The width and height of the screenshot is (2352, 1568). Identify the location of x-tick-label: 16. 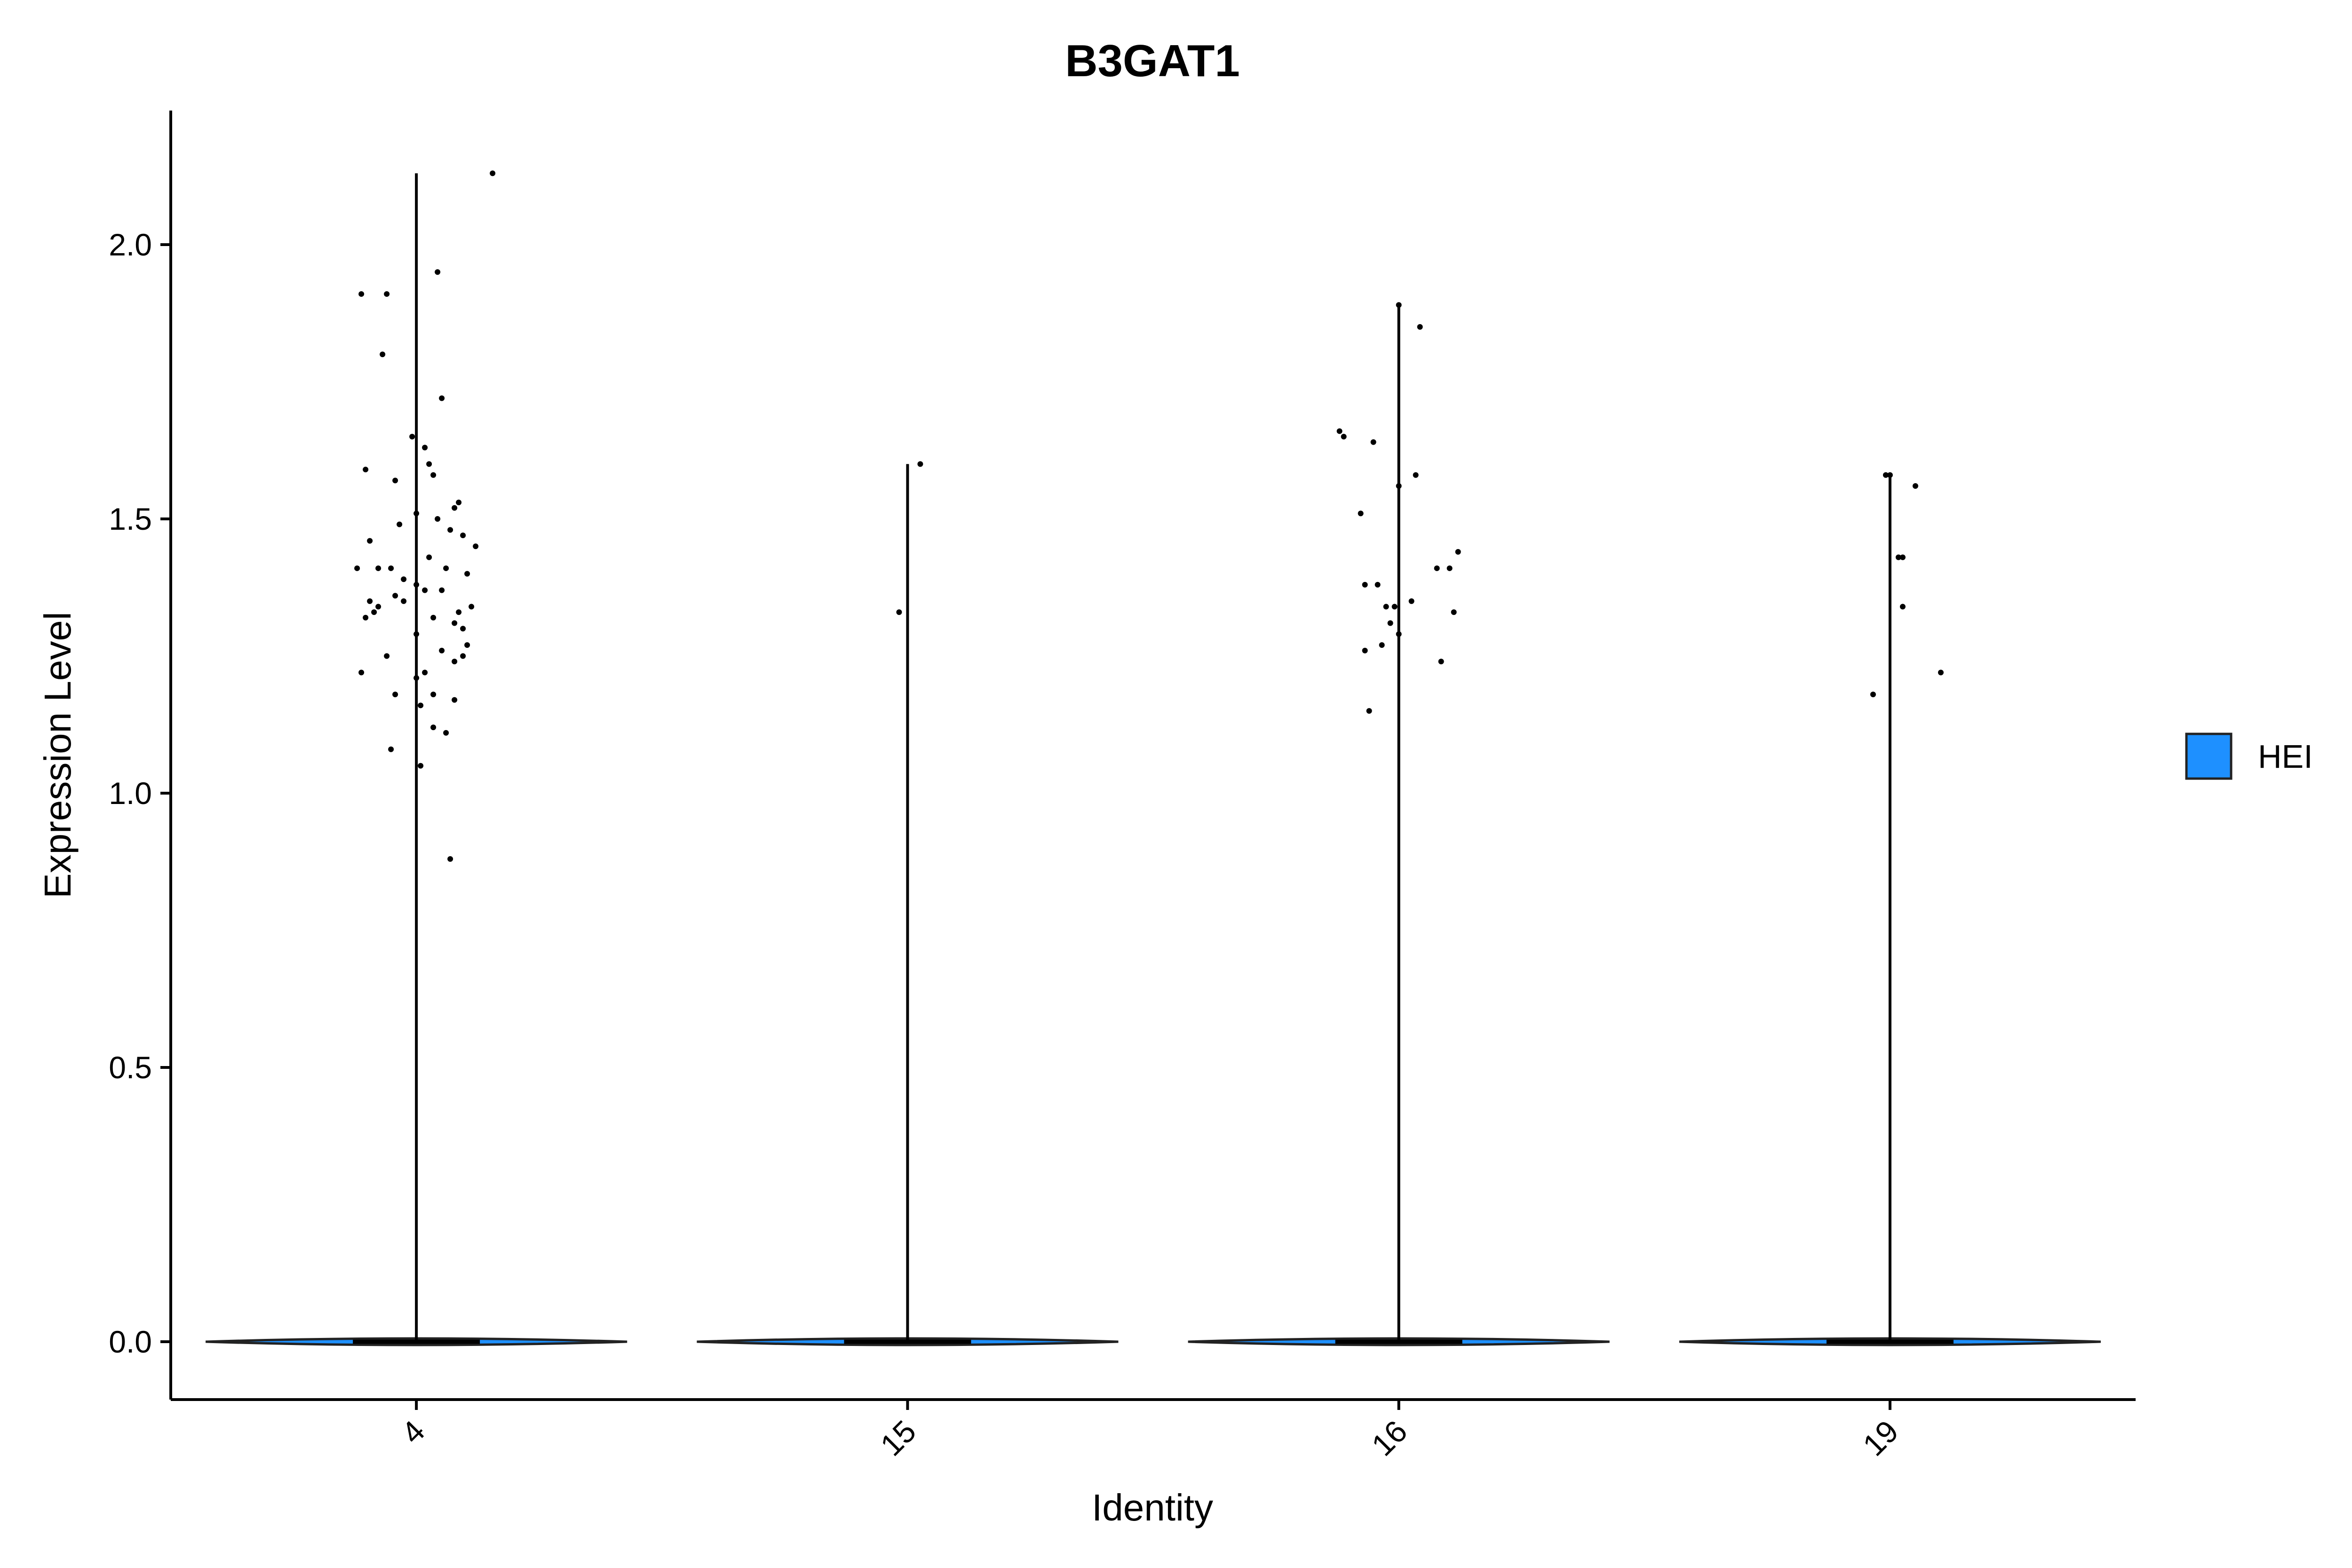
(1389, 1438).